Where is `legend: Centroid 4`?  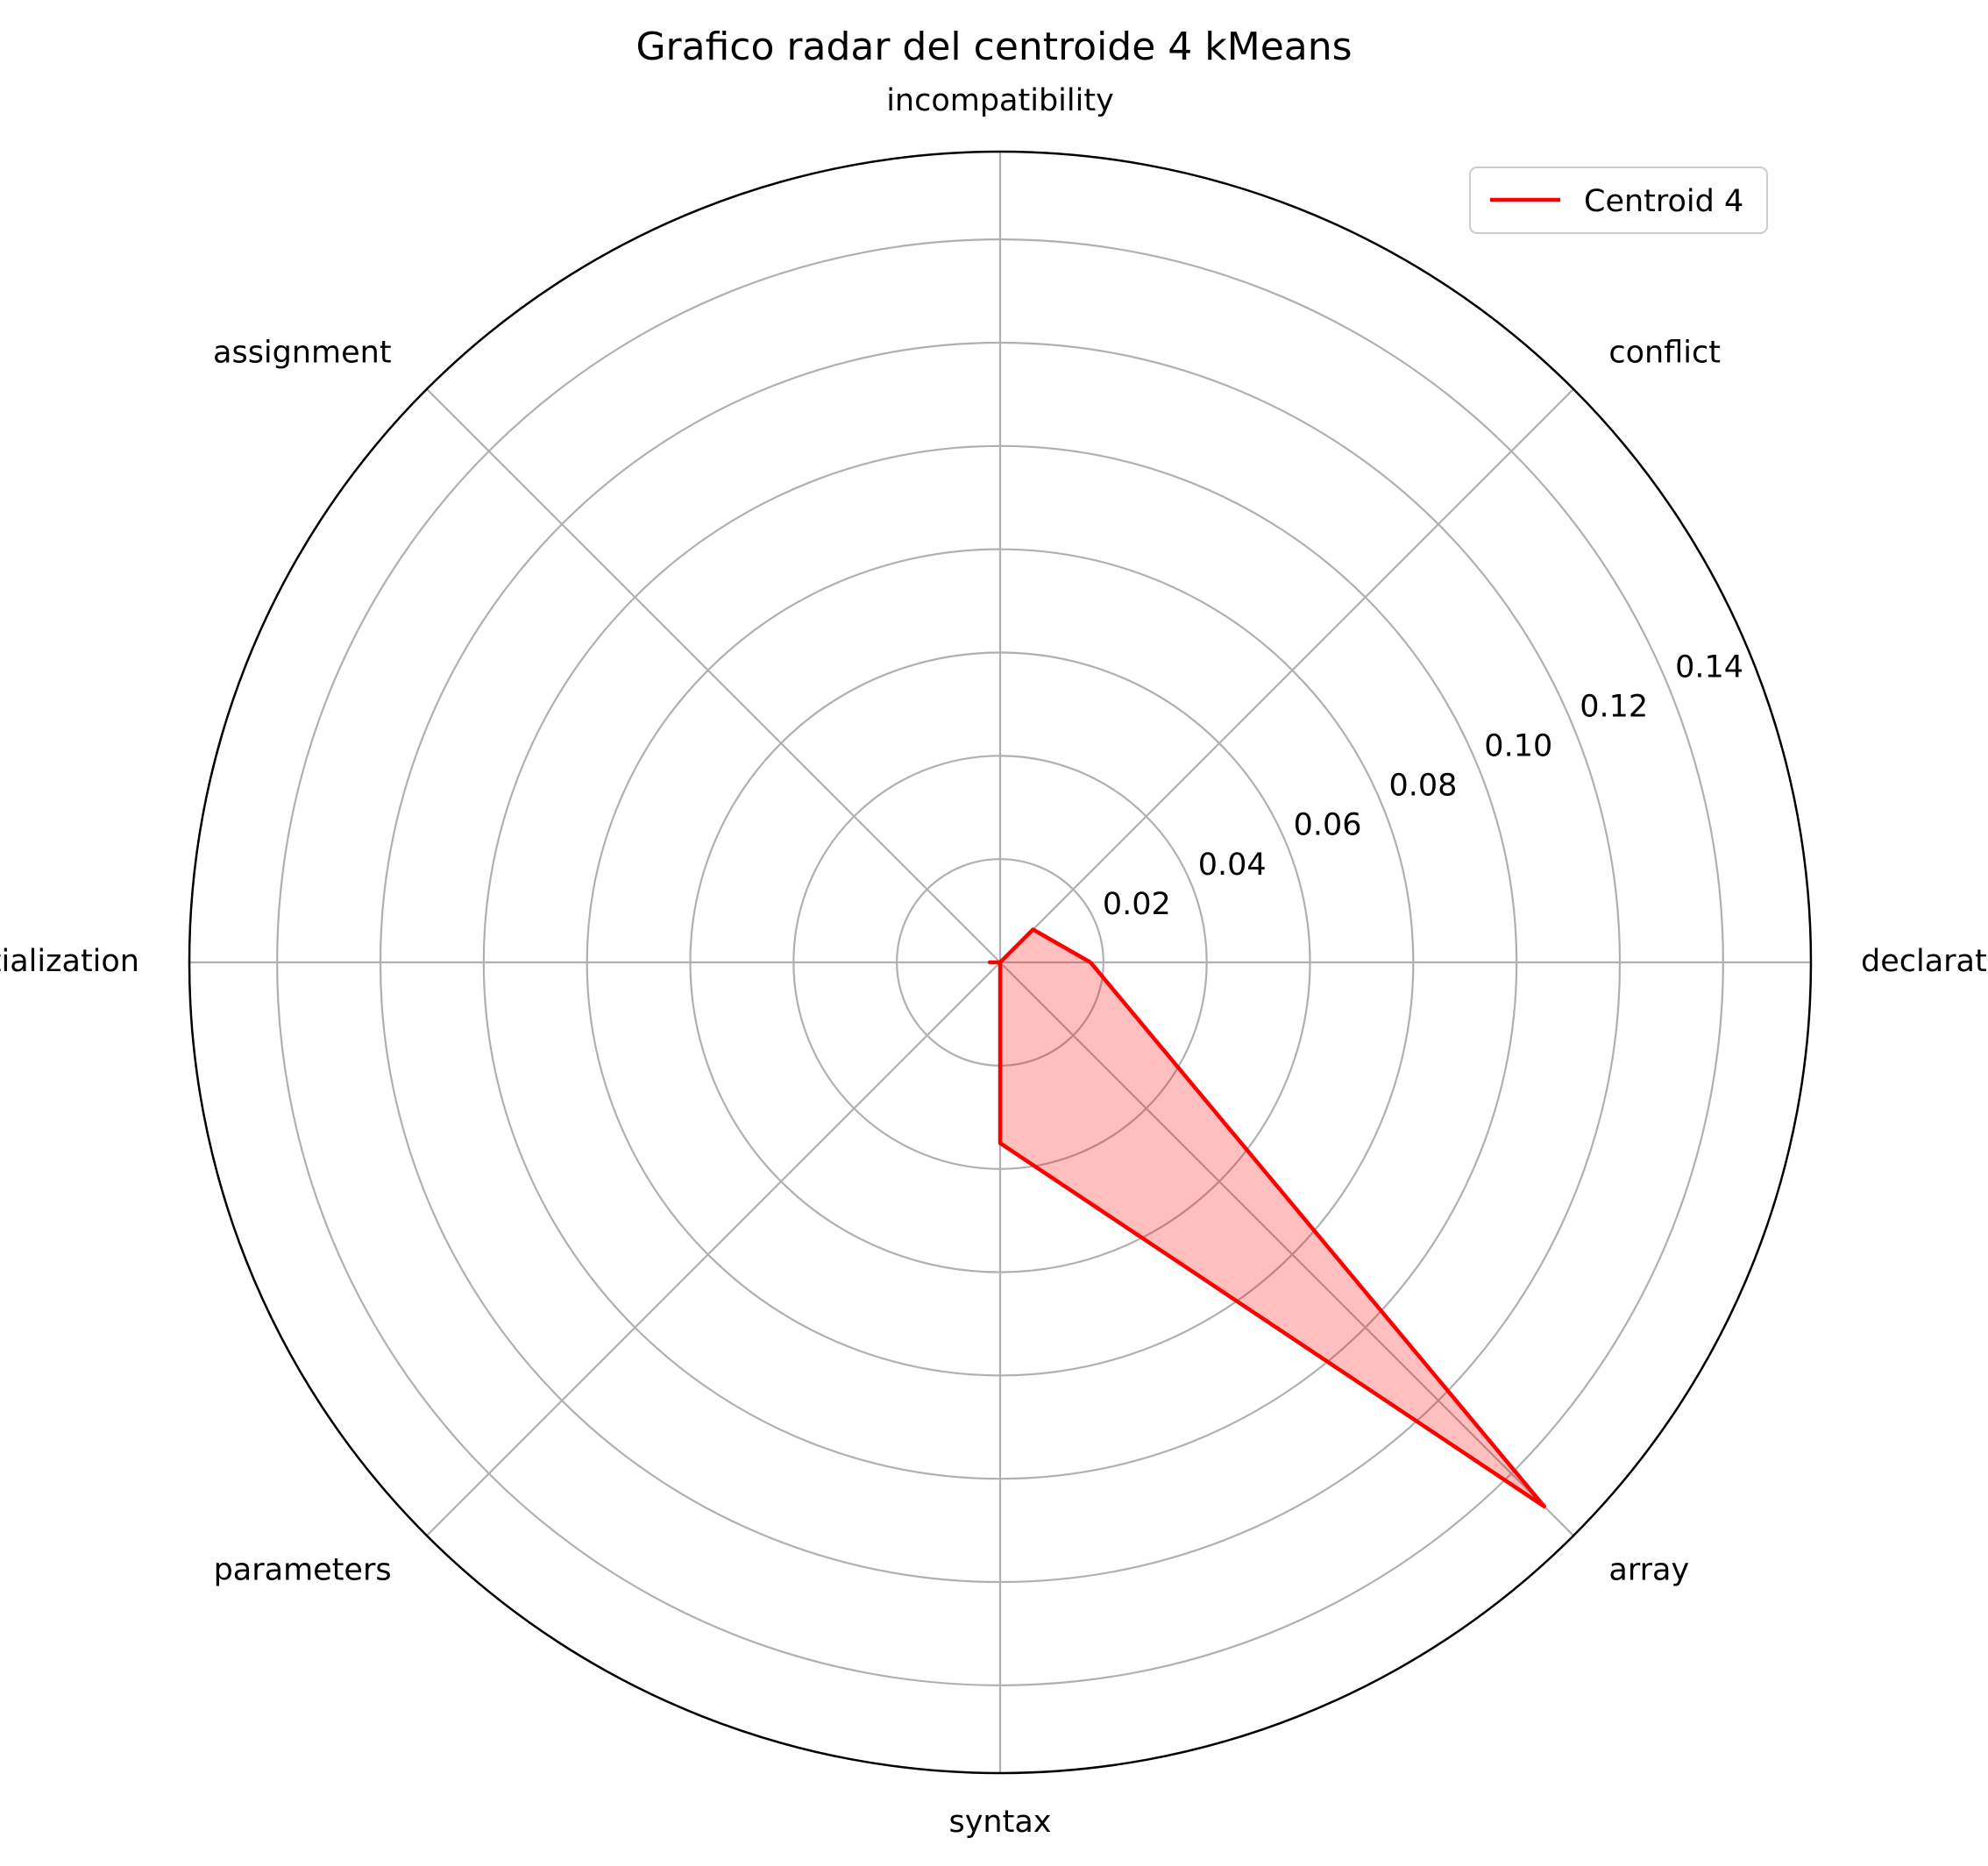
legend: Centroid 4 is located at coordinates (1618, 201).